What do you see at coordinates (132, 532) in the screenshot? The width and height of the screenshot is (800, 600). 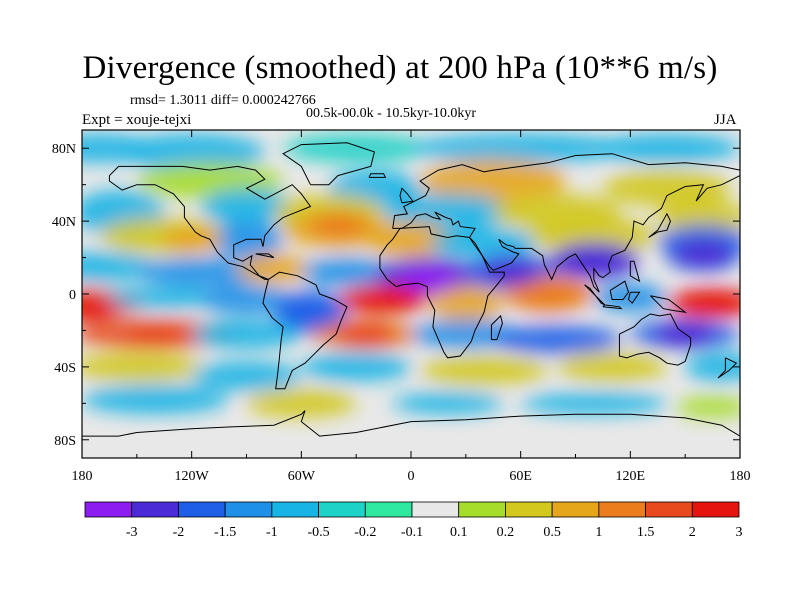 I see `colorbar-label: -3` at bounding box center [132, 532].